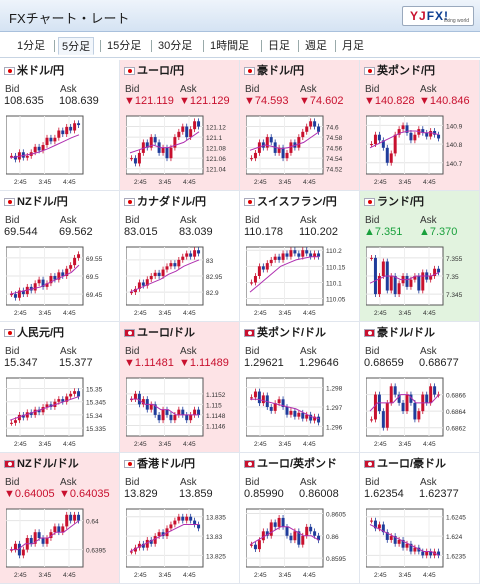 The width and height of the screenshot is (480, 584). I want to click on mini-chart: 140.9 140.8 140.7 2:45 3:45 4:45, so click(420, 150).